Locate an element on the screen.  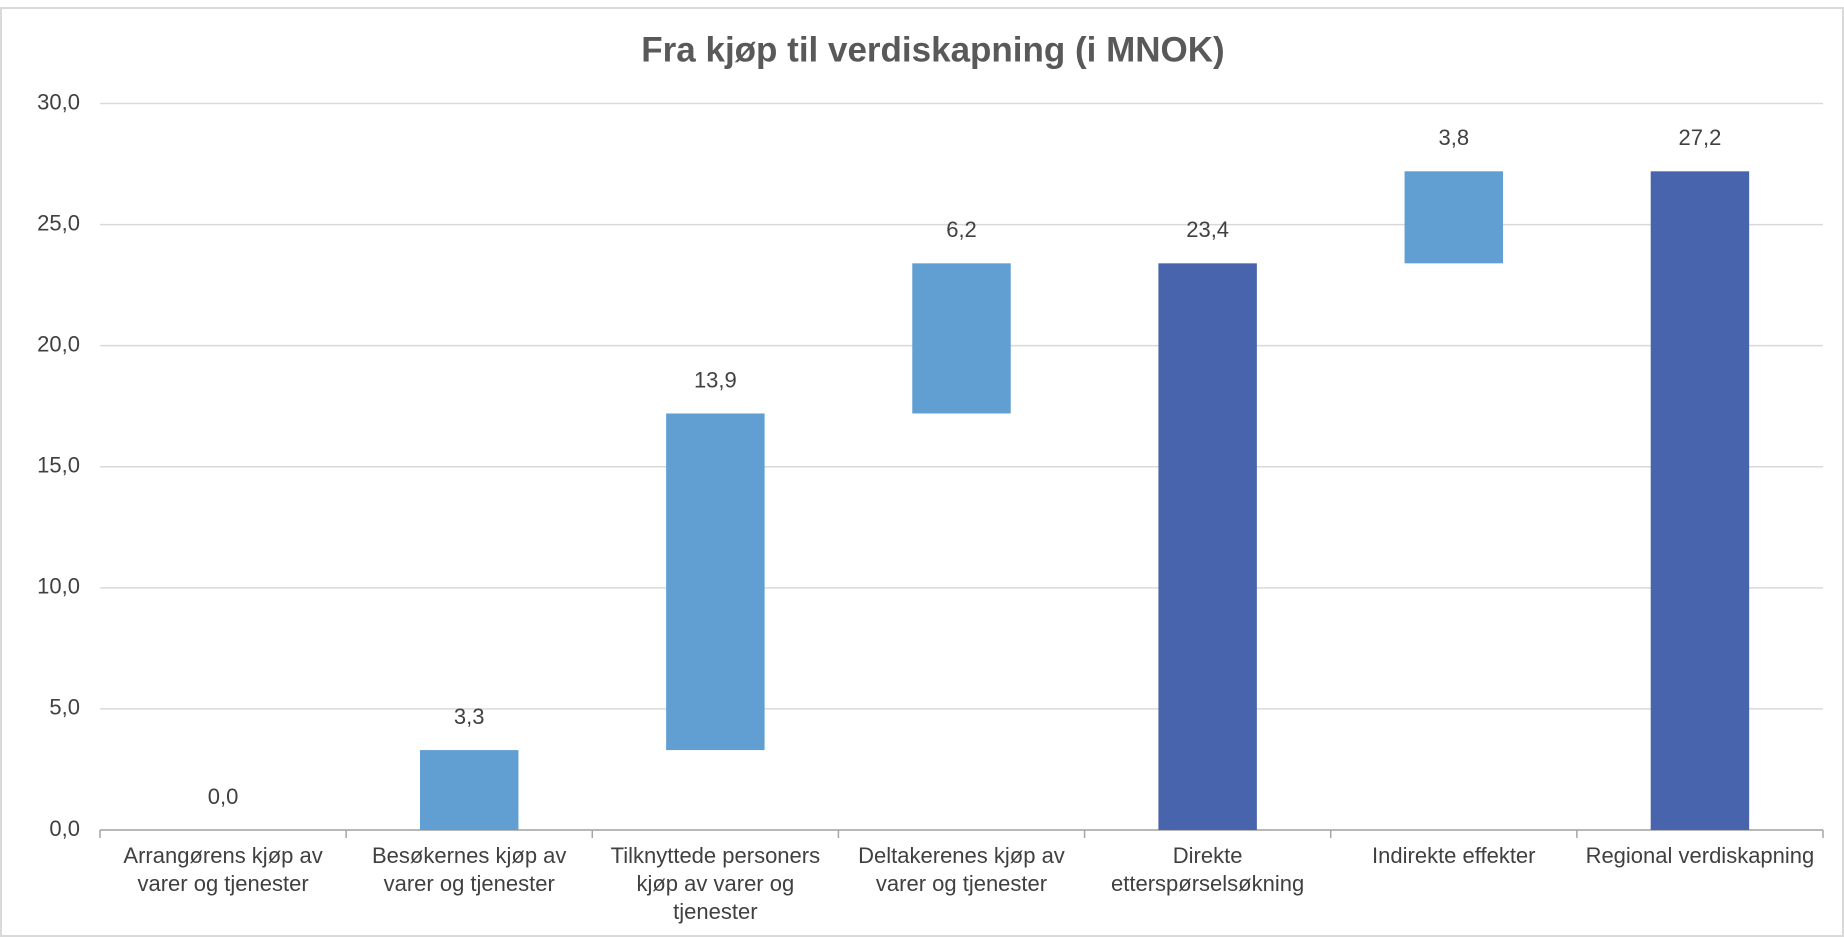
x-tick-label: Arrangørens kjøp av varer og tjenester is located at coordinates (223, 869).